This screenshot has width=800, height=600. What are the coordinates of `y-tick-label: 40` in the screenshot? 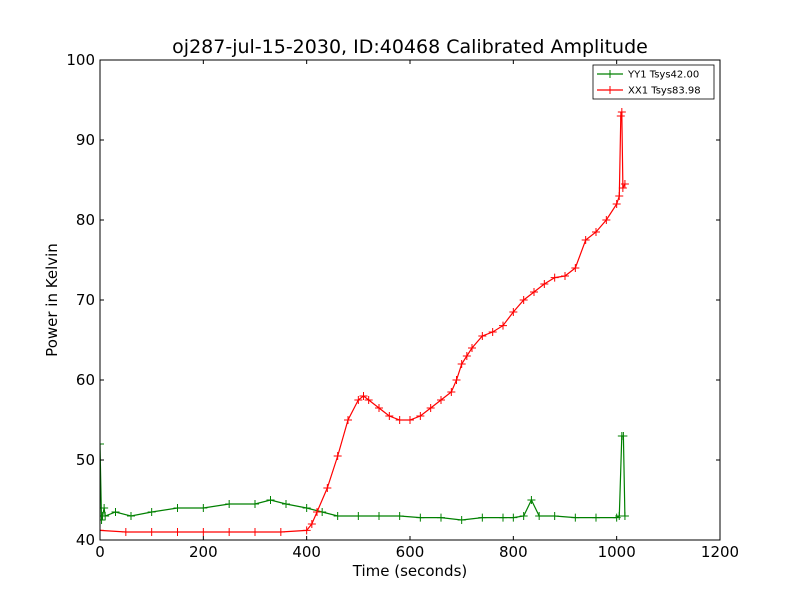 It's located at (85, 540).